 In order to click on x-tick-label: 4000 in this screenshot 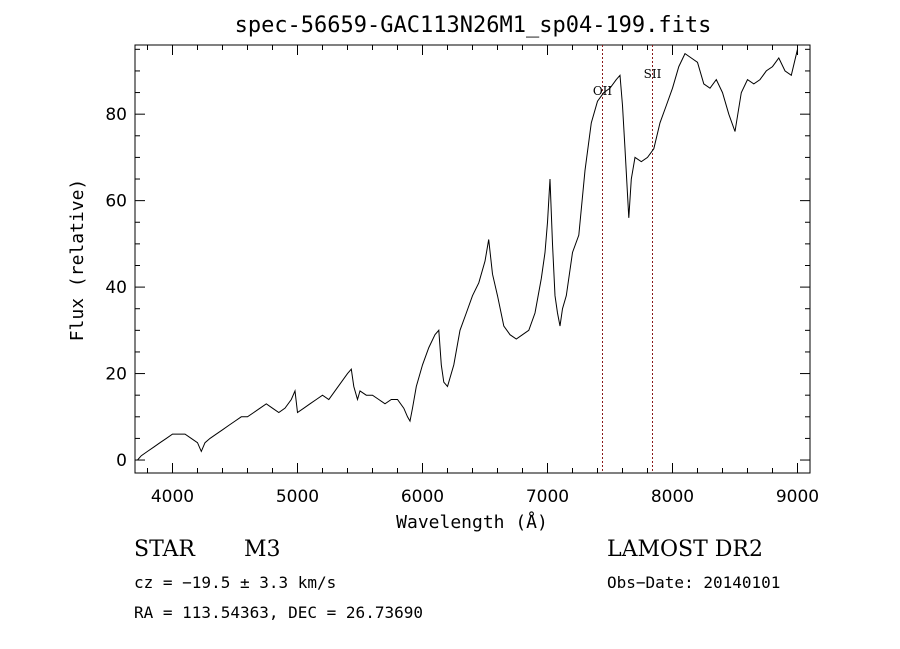, I will do `click(172, 497)`.